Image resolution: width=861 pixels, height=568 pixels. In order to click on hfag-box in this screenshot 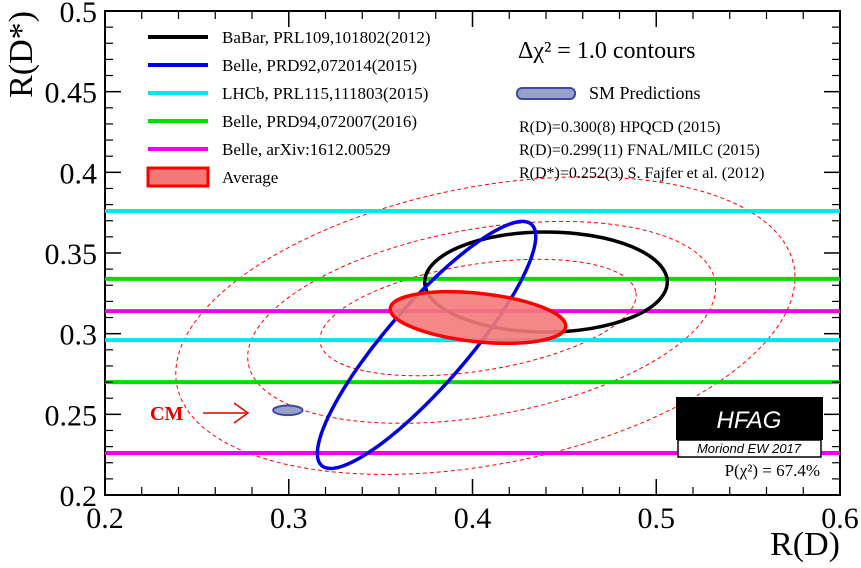, I will do `click(749, 418)`.